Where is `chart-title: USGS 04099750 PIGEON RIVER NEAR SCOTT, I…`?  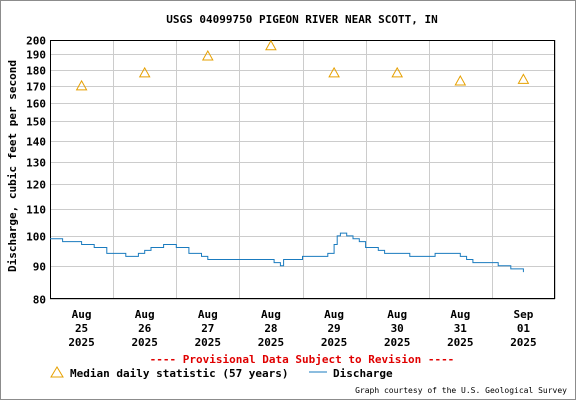 chart-title: USGS 04099750 PIGEON RIVER NEAR SCOTT, I… is located at coordinates (302, 19).